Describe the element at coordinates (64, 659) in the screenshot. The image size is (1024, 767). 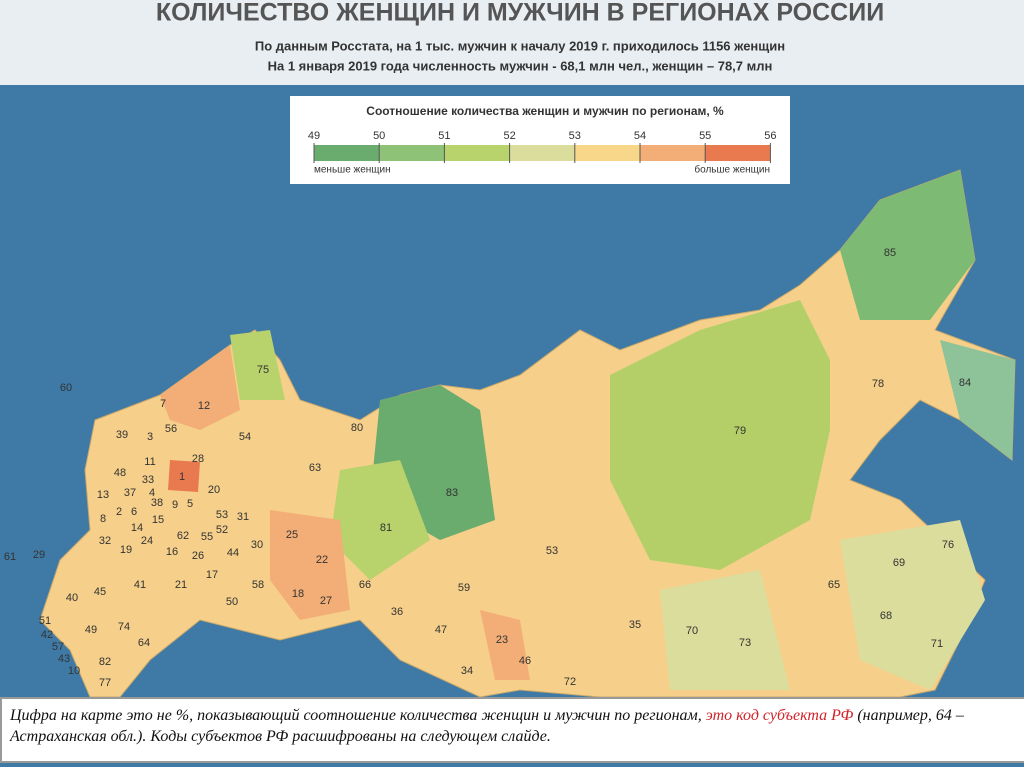
I see `region-code: 43` at that location.